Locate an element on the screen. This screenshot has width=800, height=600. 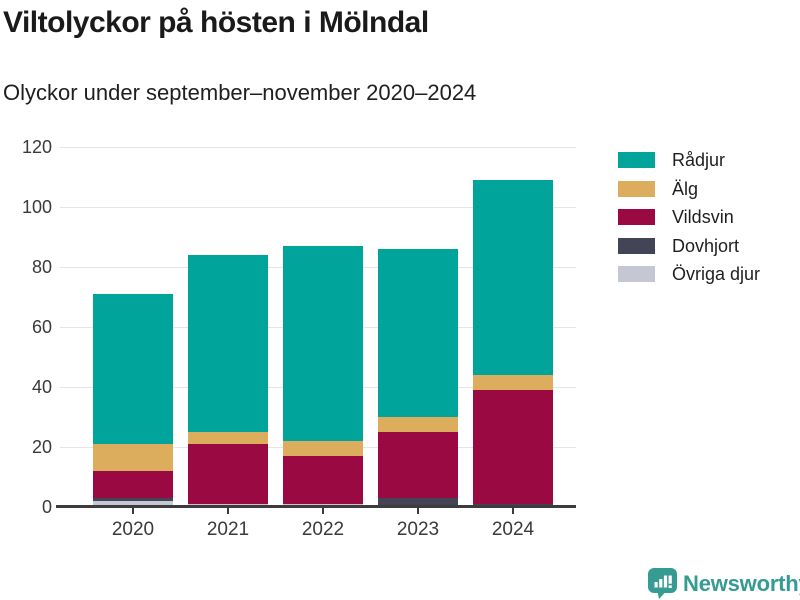
bar-segment-2020-Övriga djur is located at coordinates (133, 504).